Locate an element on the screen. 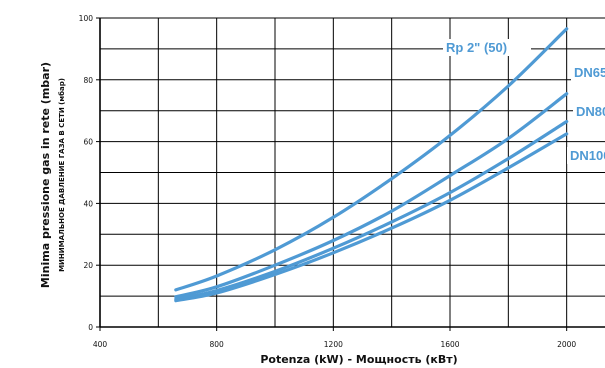 The height and width of the screenshot is (368, 605). x-tick-label: 2000 is located at coordinates (566, 344).